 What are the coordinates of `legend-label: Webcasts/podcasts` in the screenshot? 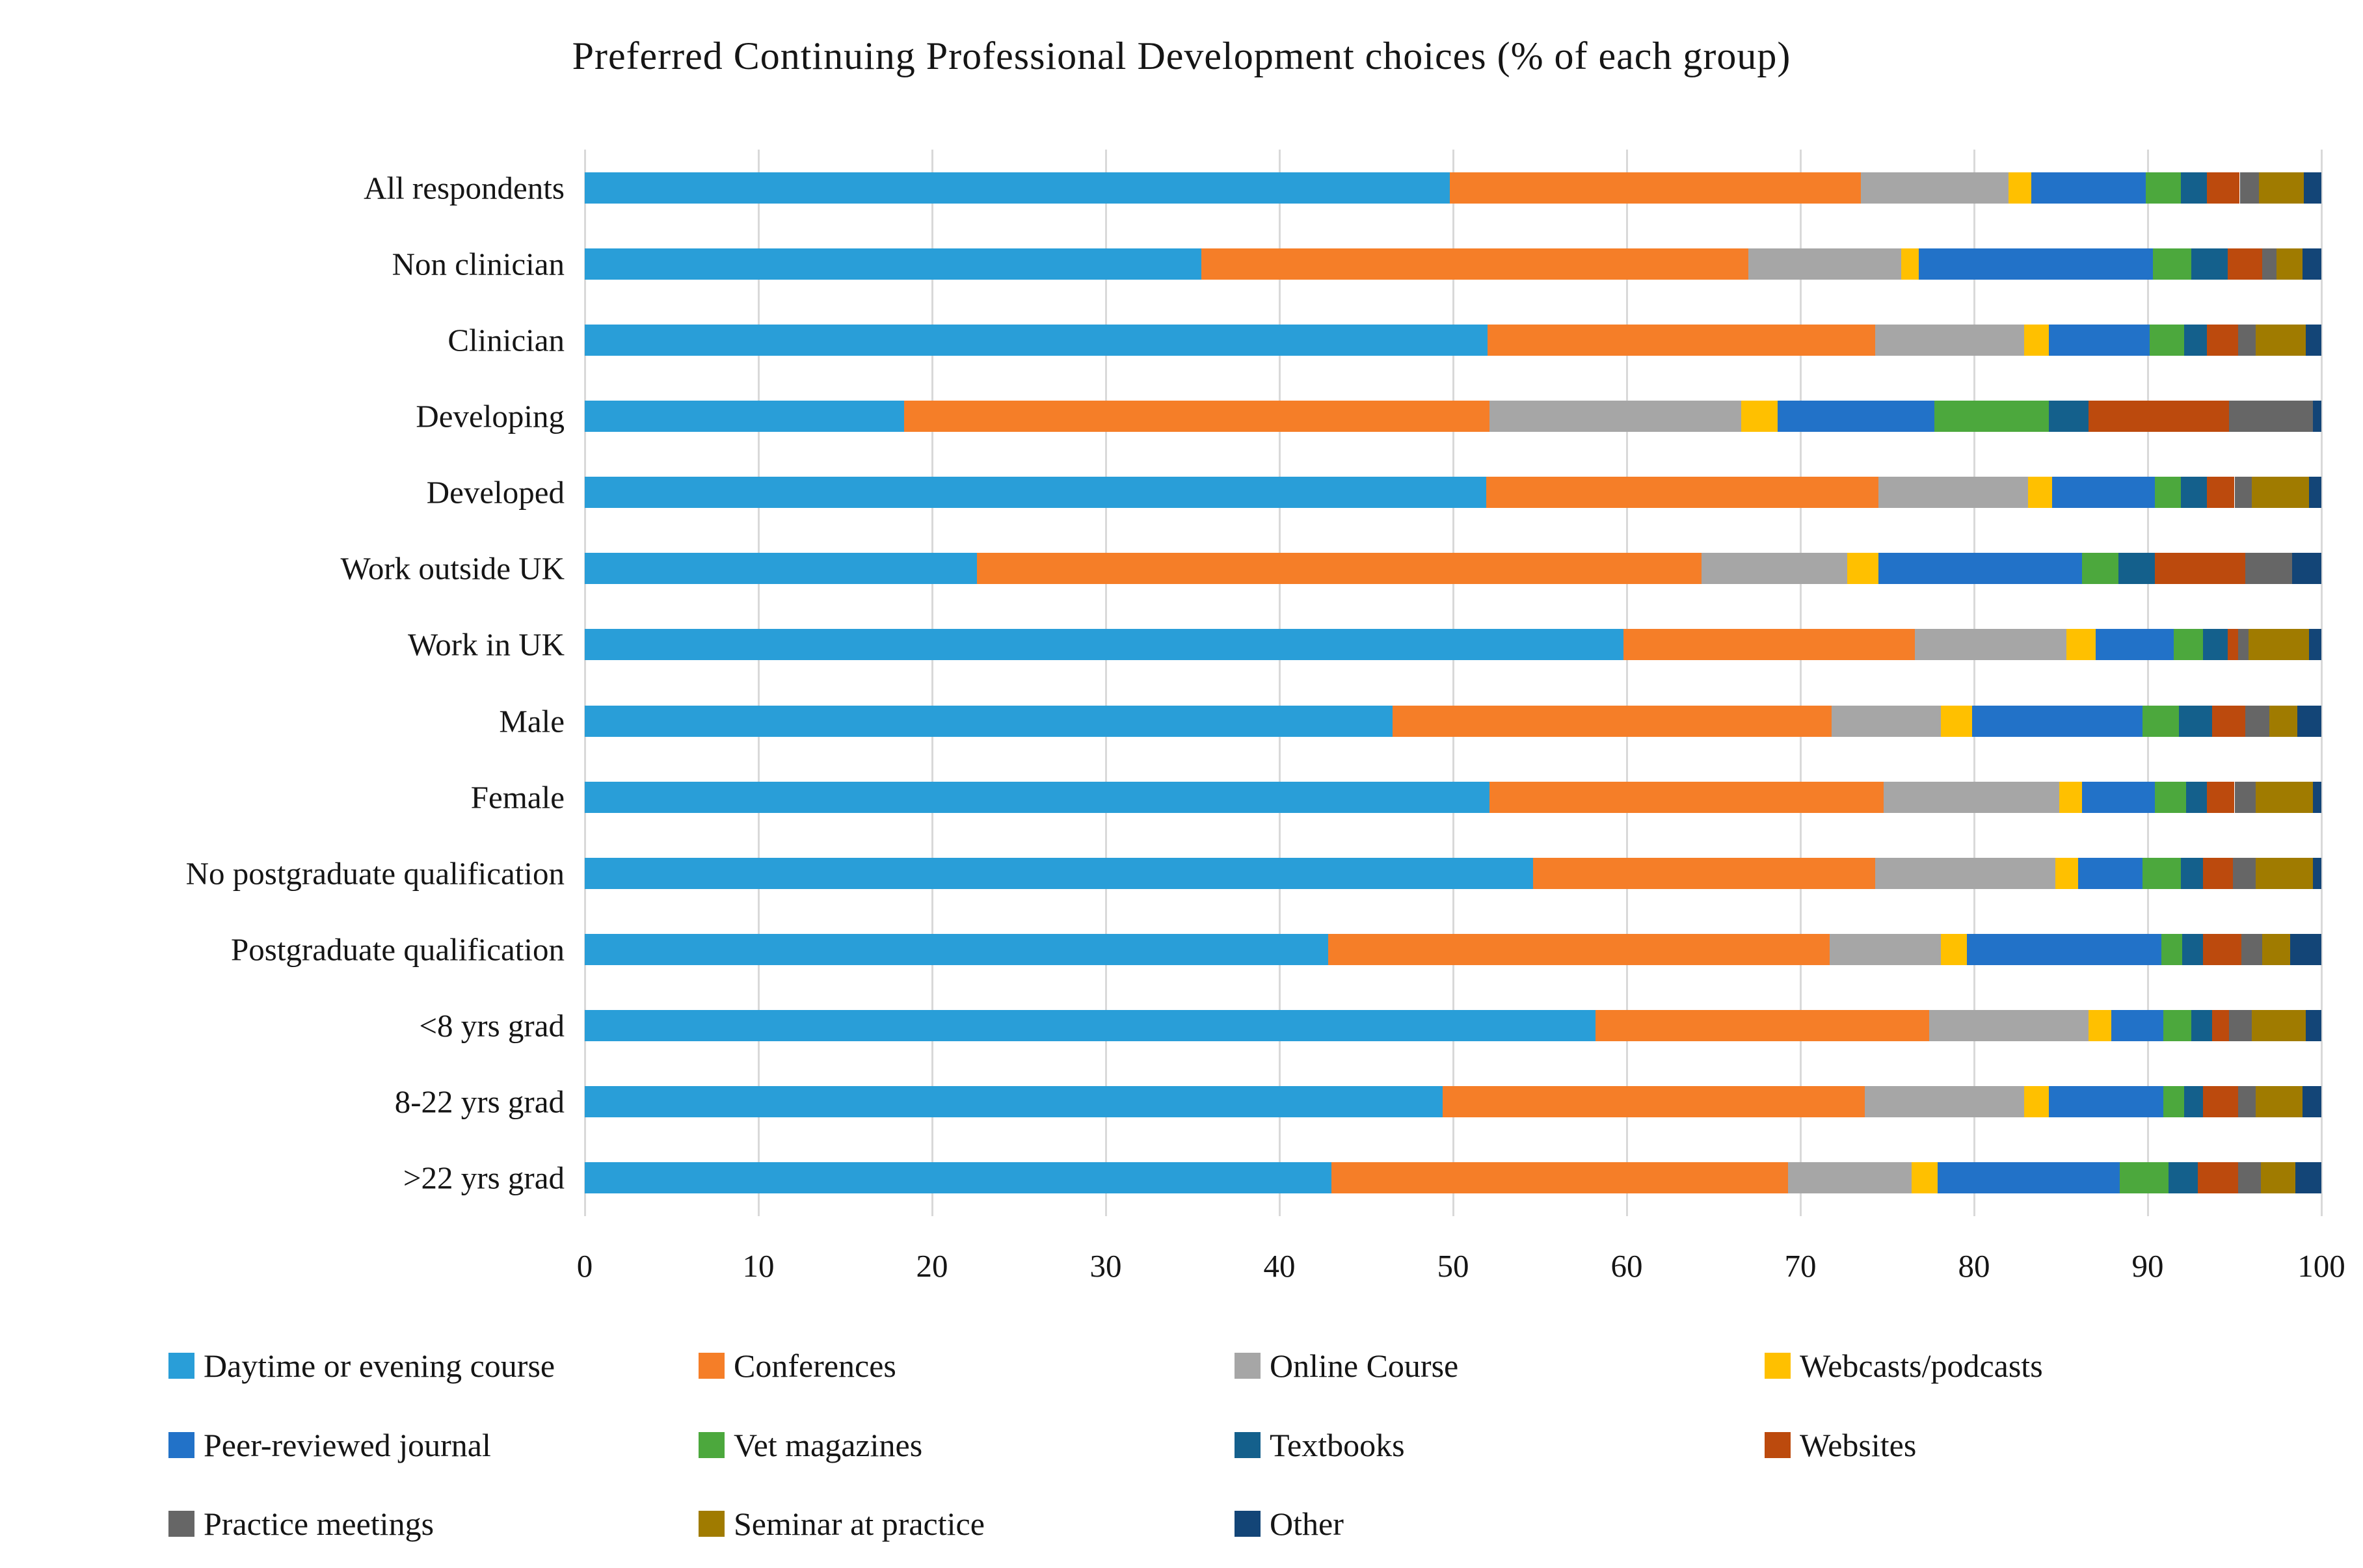 It's located at (1921, 1366).